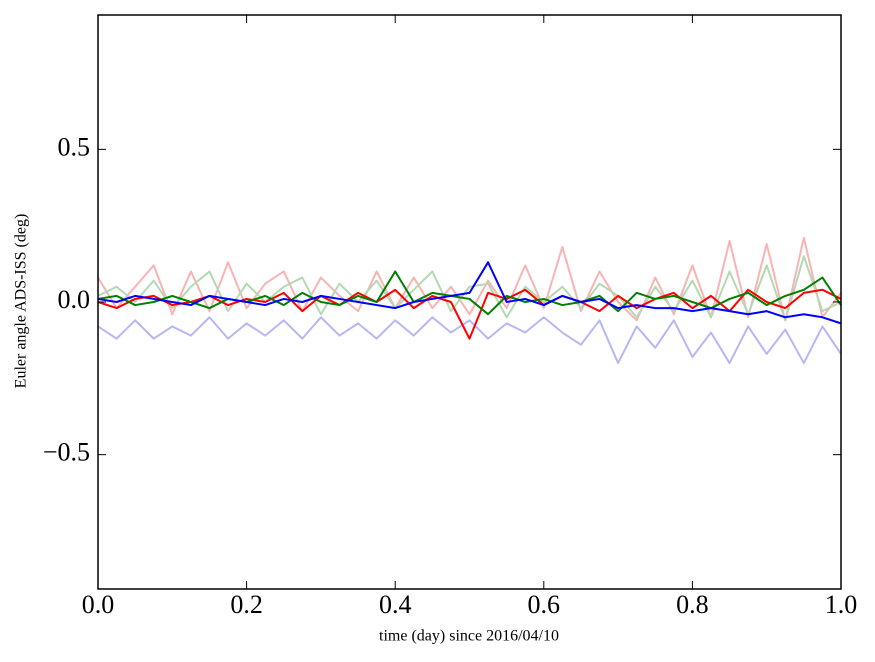 The width and height of the screenshot is (875, 662). Describe the element at coordinates (66, 452) in the screenshot. I see `y-tick-label: −0.5` at that location.